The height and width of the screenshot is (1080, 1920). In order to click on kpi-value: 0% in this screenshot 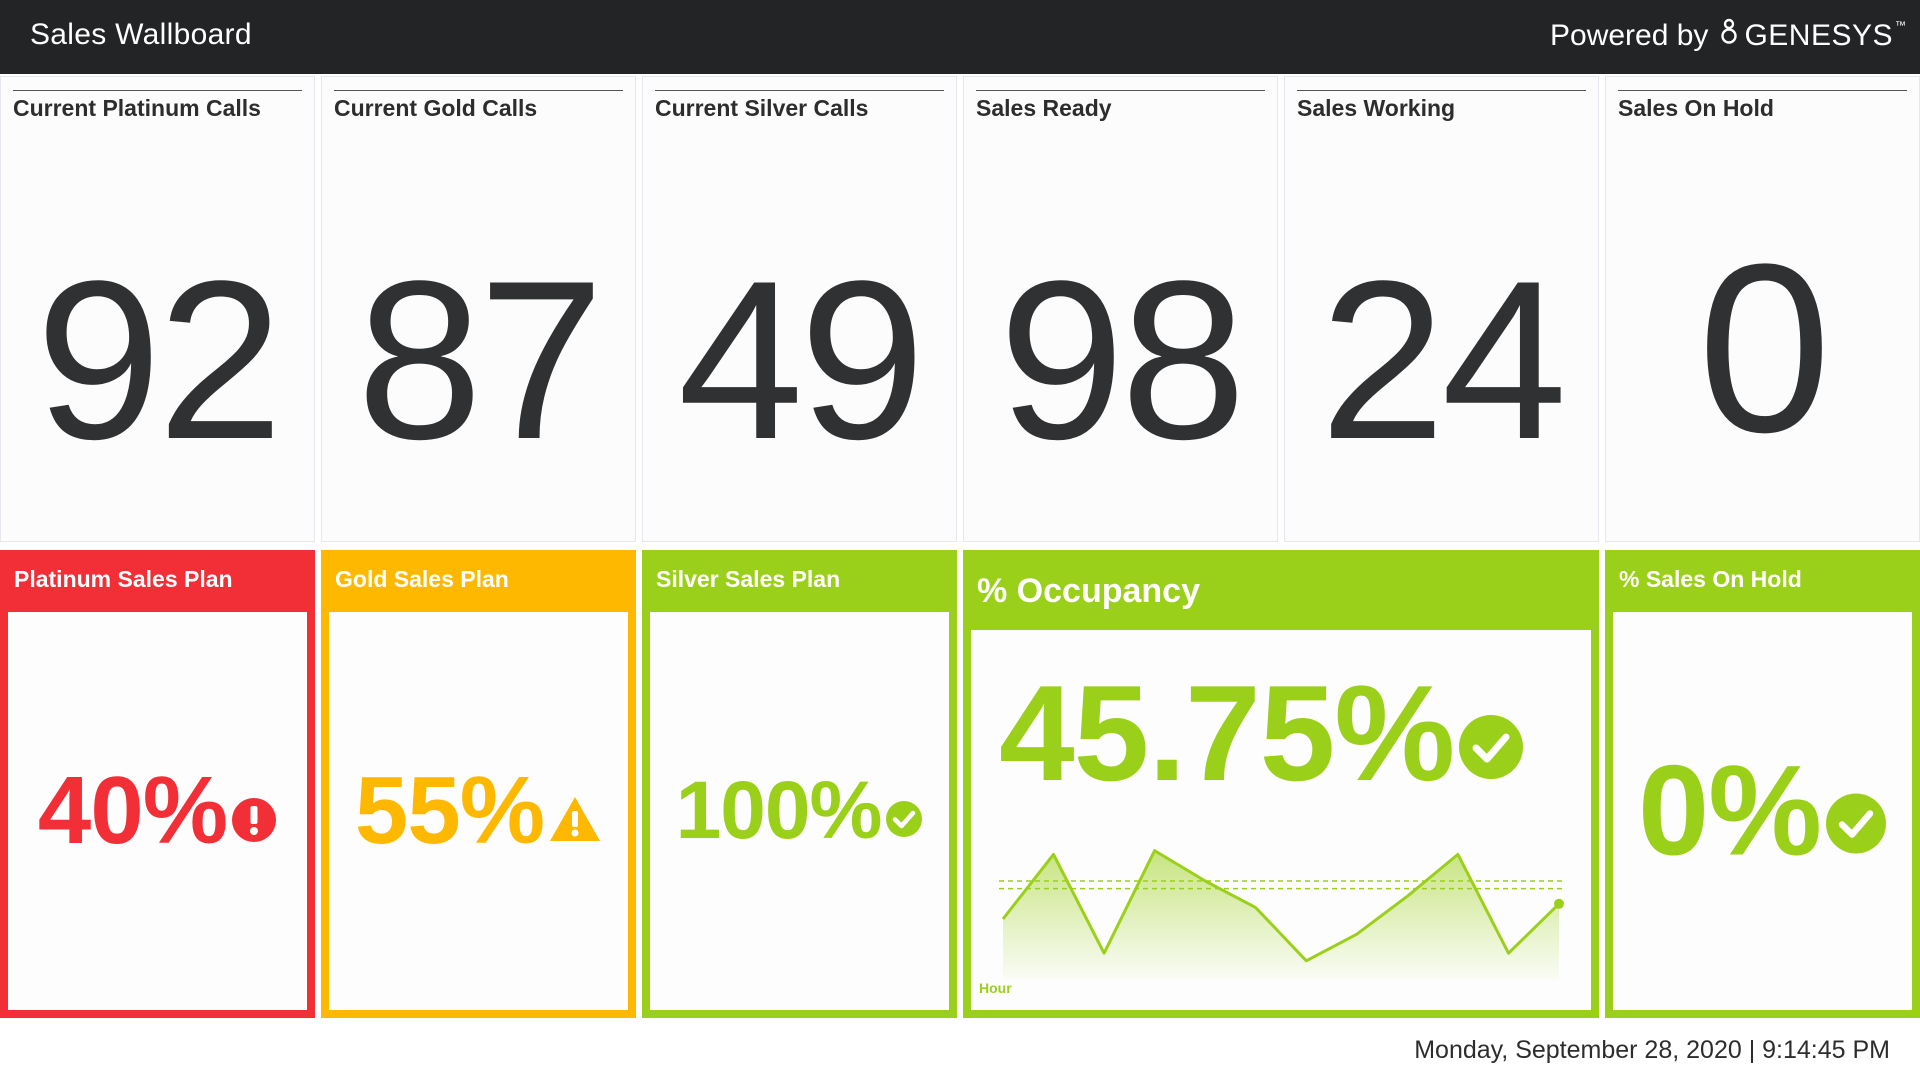, I will do `click(1730, 811)`.